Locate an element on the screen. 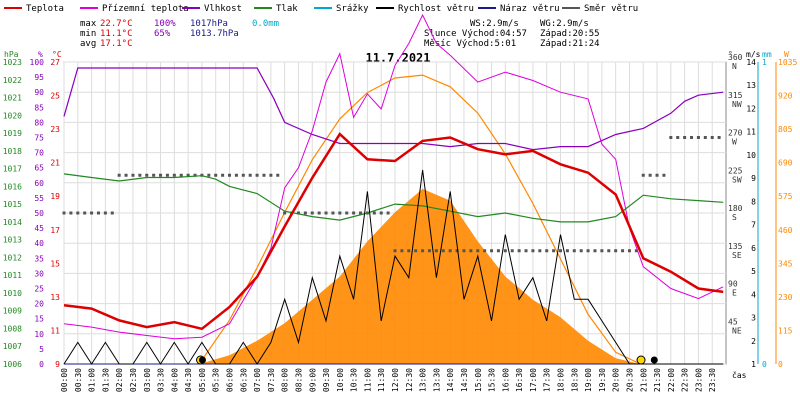 The image size is (800, 400). ms-tick: 9 is located at coordinates (753, 178).